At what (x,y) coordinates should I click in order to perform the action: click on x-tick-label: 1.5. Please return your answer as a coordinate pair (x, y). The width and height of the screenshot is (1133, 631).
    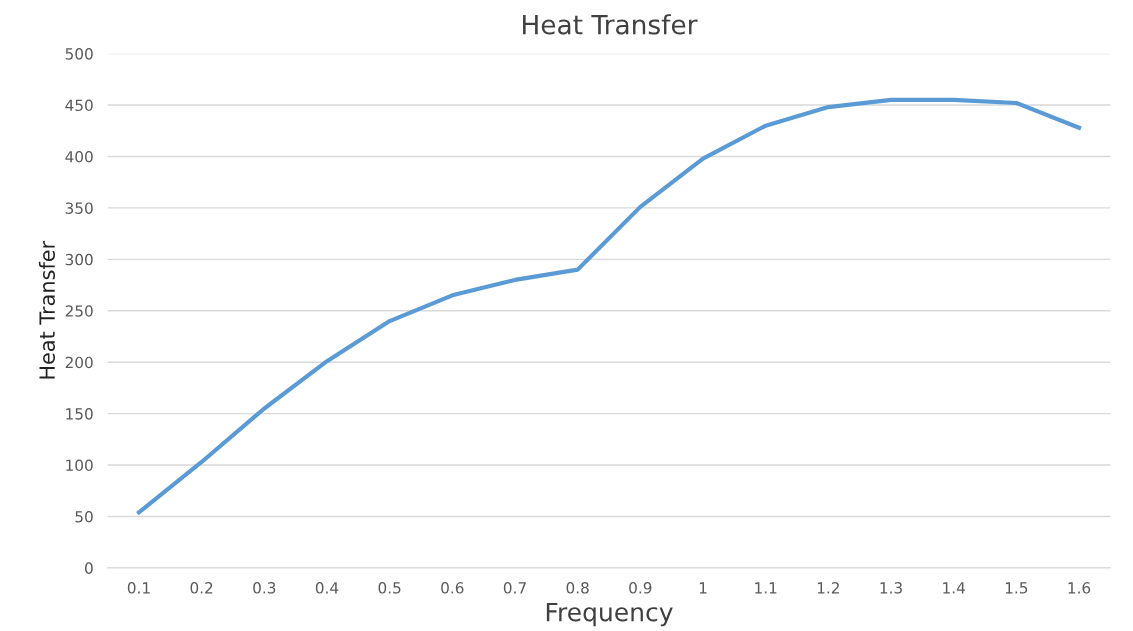
    Looking at the image, I should click on (1016, 588).